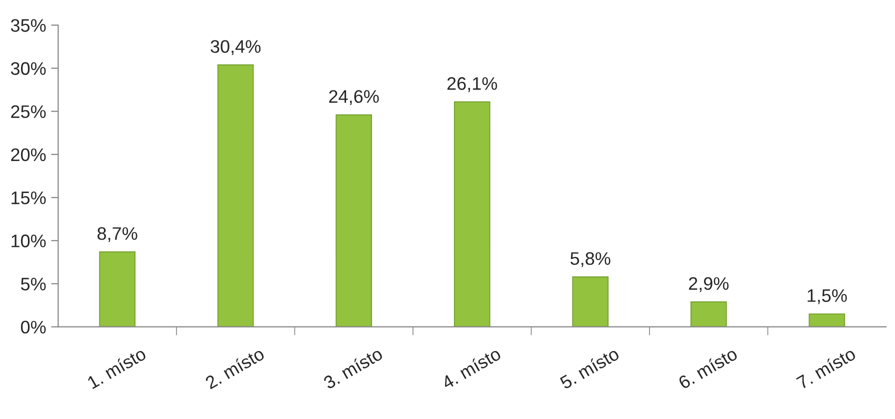  Describe the element at coordinates (354, 98) in the screenshot. I see `data-label: 24,6%` at that location.